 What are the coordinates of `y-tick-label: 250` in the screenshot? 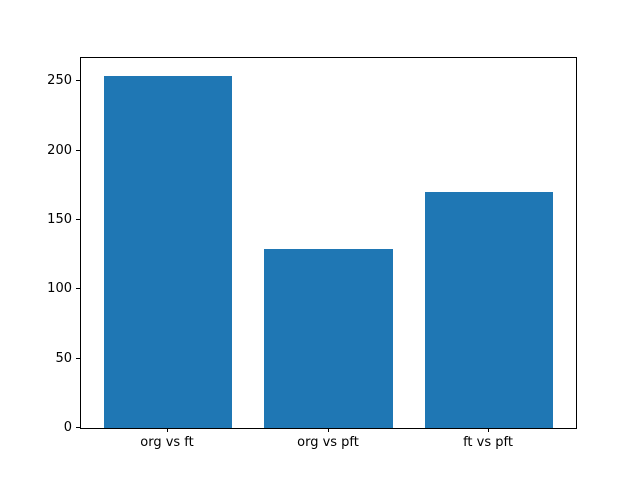 It's located at (59, 80).